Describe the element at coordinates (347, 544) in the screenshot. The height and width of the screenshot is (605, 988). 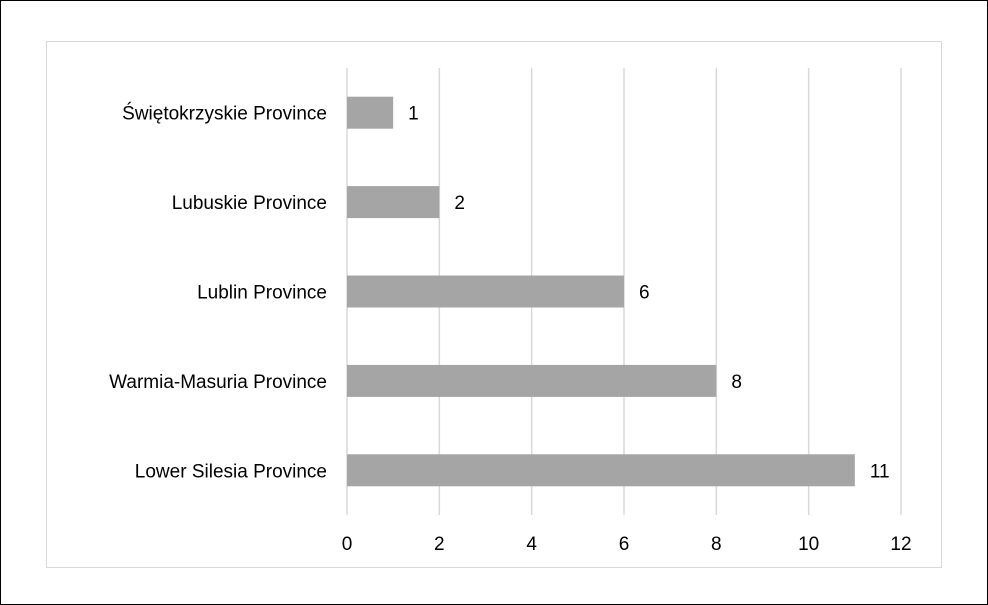
I see `x-tick-label: 0` at that location.